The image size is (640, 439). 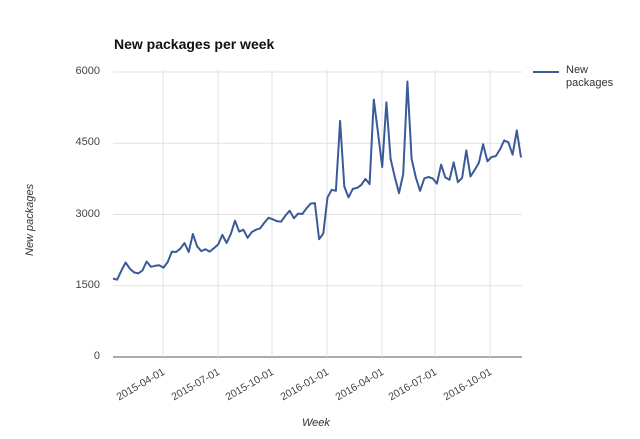 I want to click on y-tick-label: 1500, so click(x=87, y=284).